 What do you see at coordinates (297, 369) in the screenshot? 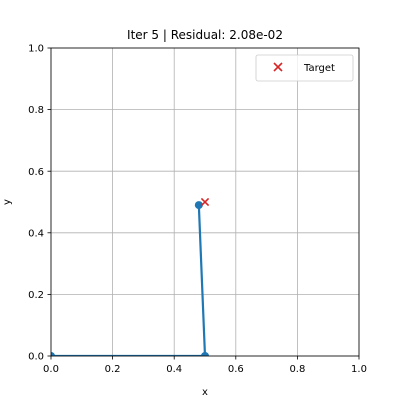
I see `x-tick-label: 0.8` at bounding box center [297, 369].